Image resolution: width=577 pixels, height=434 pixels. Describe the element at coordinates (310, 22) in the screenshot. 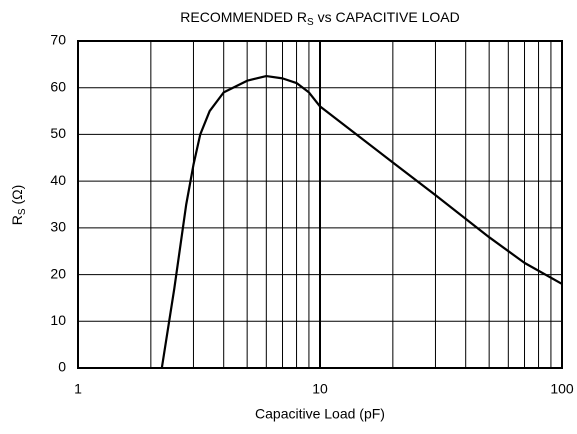

I see `title-subscript: S` at that location.